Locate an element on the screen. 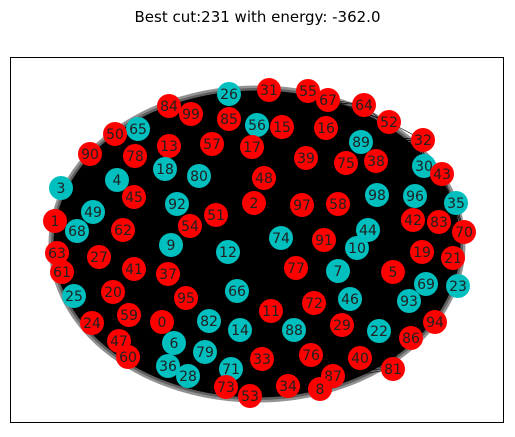  graph-node: 34 is located at coordinates (288, 386).